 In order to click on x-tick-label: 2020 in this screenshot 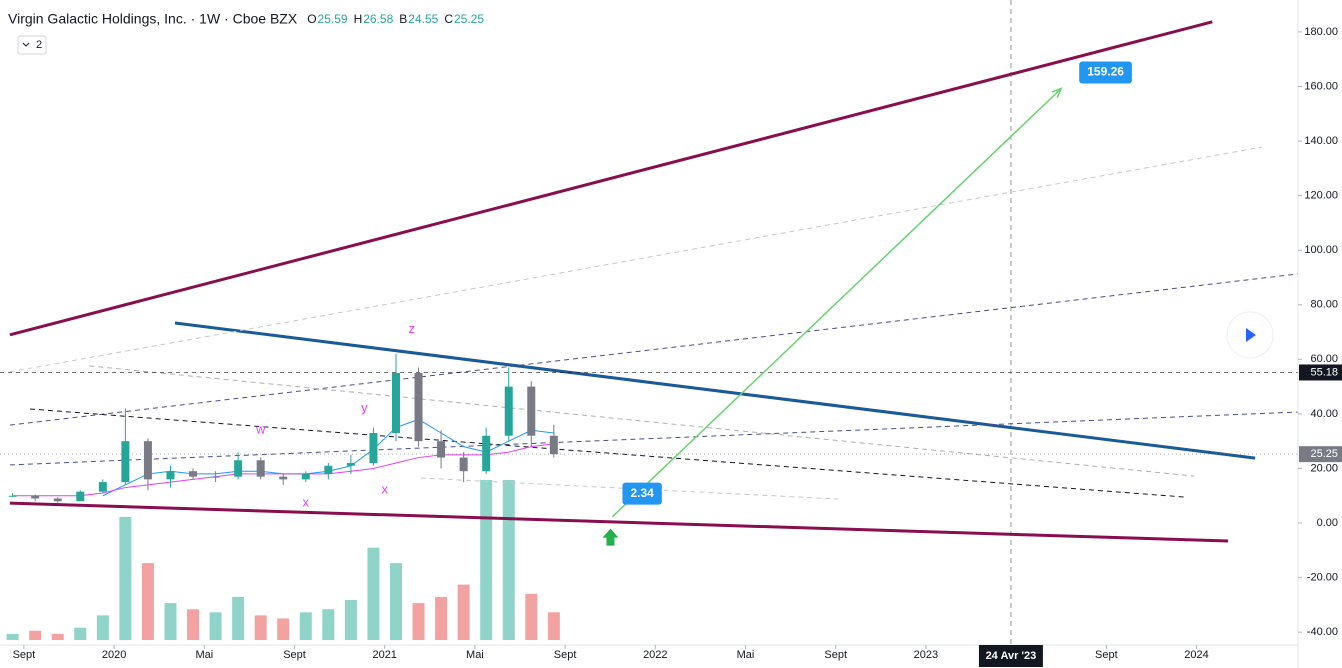, I will do `click(114, 655)`.